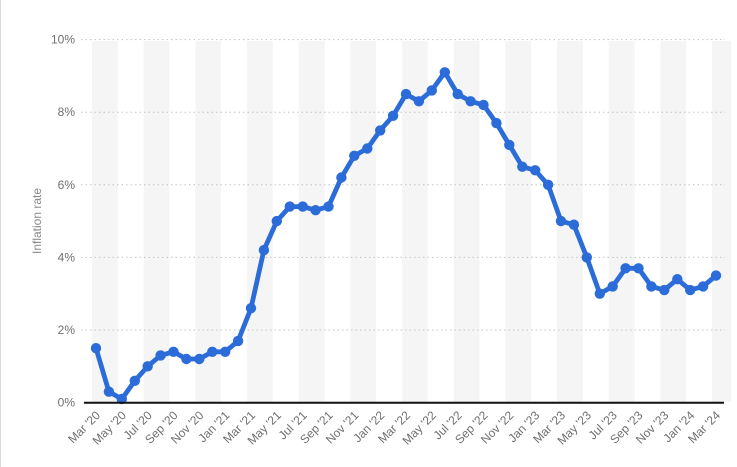  What do you see at coordinates (37, 221) in the screenshot?
I see `y-axis-title: Inflation rate` at bounding box center [37, 221].